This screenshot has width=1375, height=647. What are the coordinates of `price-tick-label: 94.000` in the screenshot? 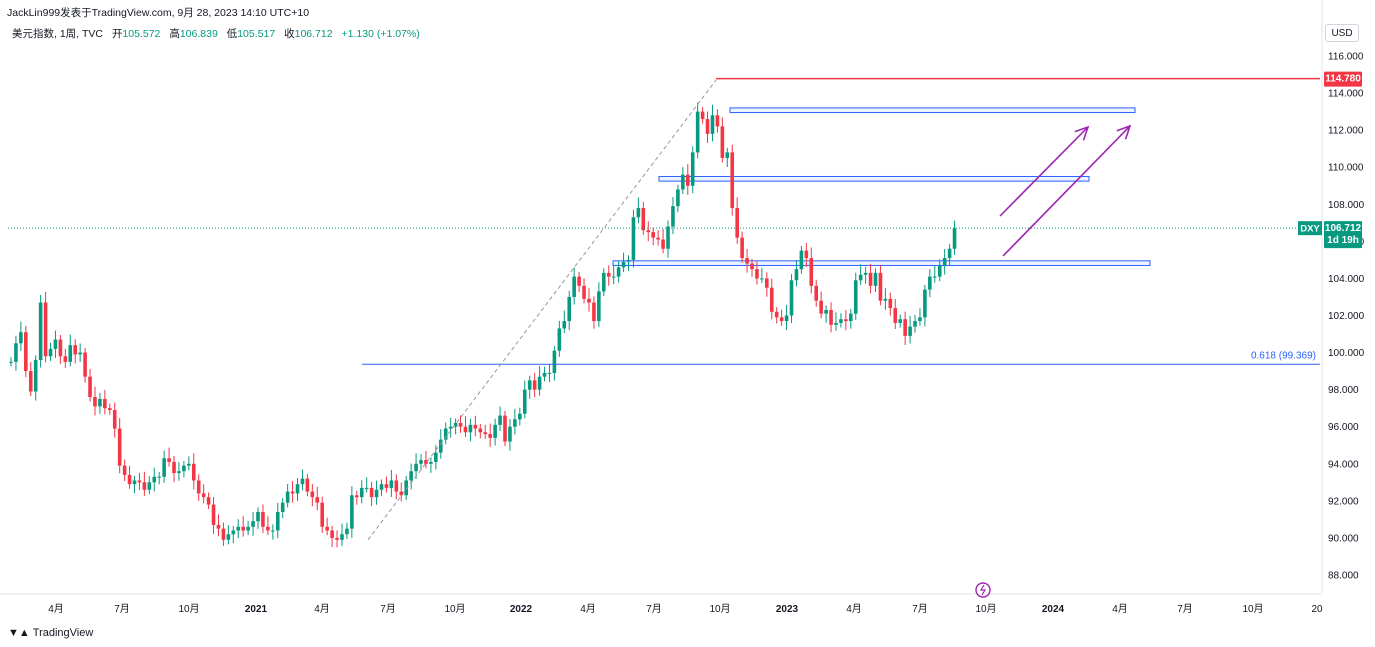 It's located at (1343, 464).